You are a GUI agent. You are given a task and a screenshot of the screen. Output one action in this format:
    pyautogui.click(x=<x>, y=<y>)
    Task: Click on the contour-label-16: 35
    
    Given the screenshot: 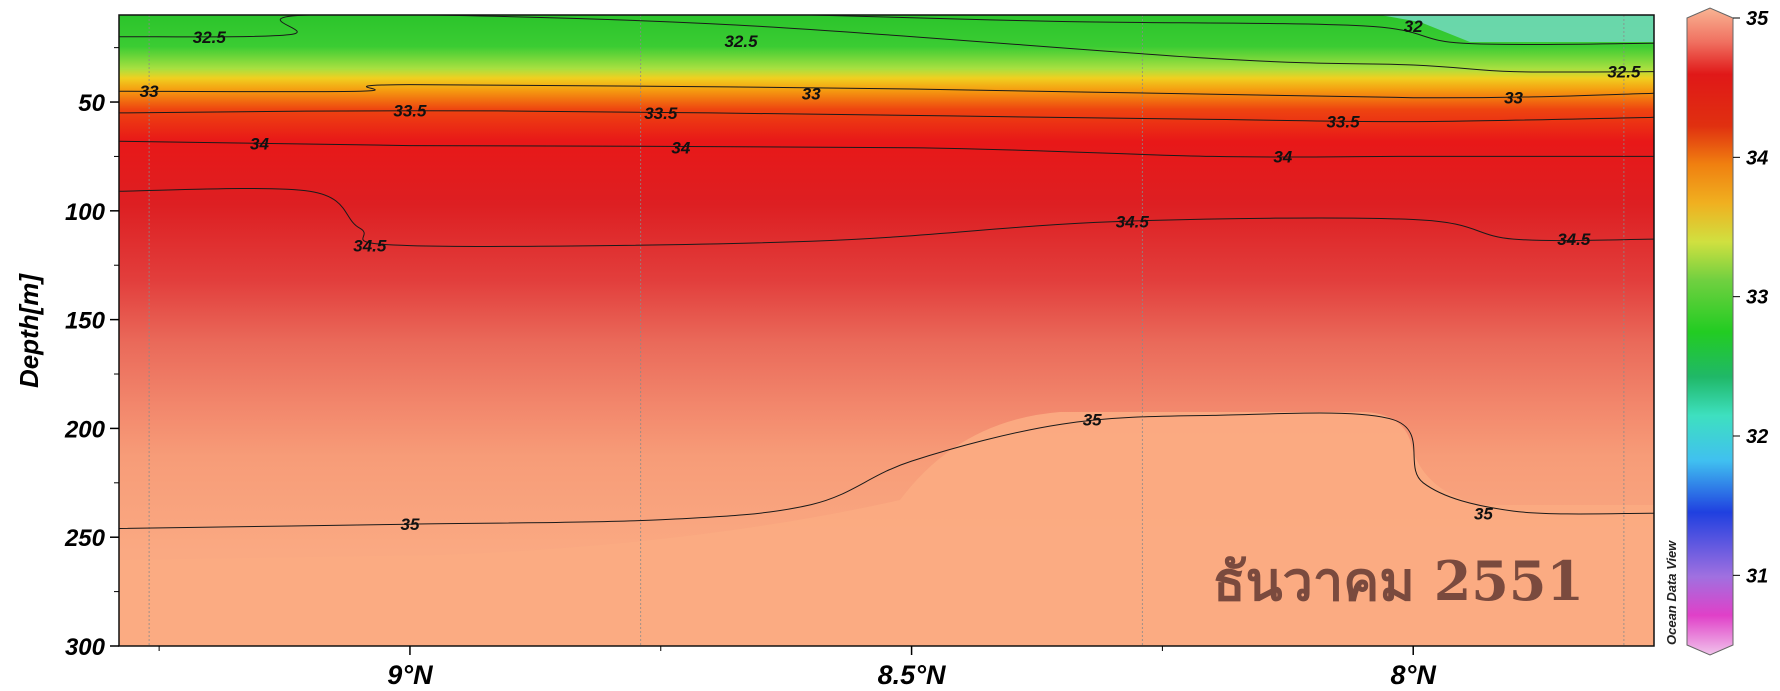 What is the action you would take?
    pyautogui.click(x=409, y=524)
    